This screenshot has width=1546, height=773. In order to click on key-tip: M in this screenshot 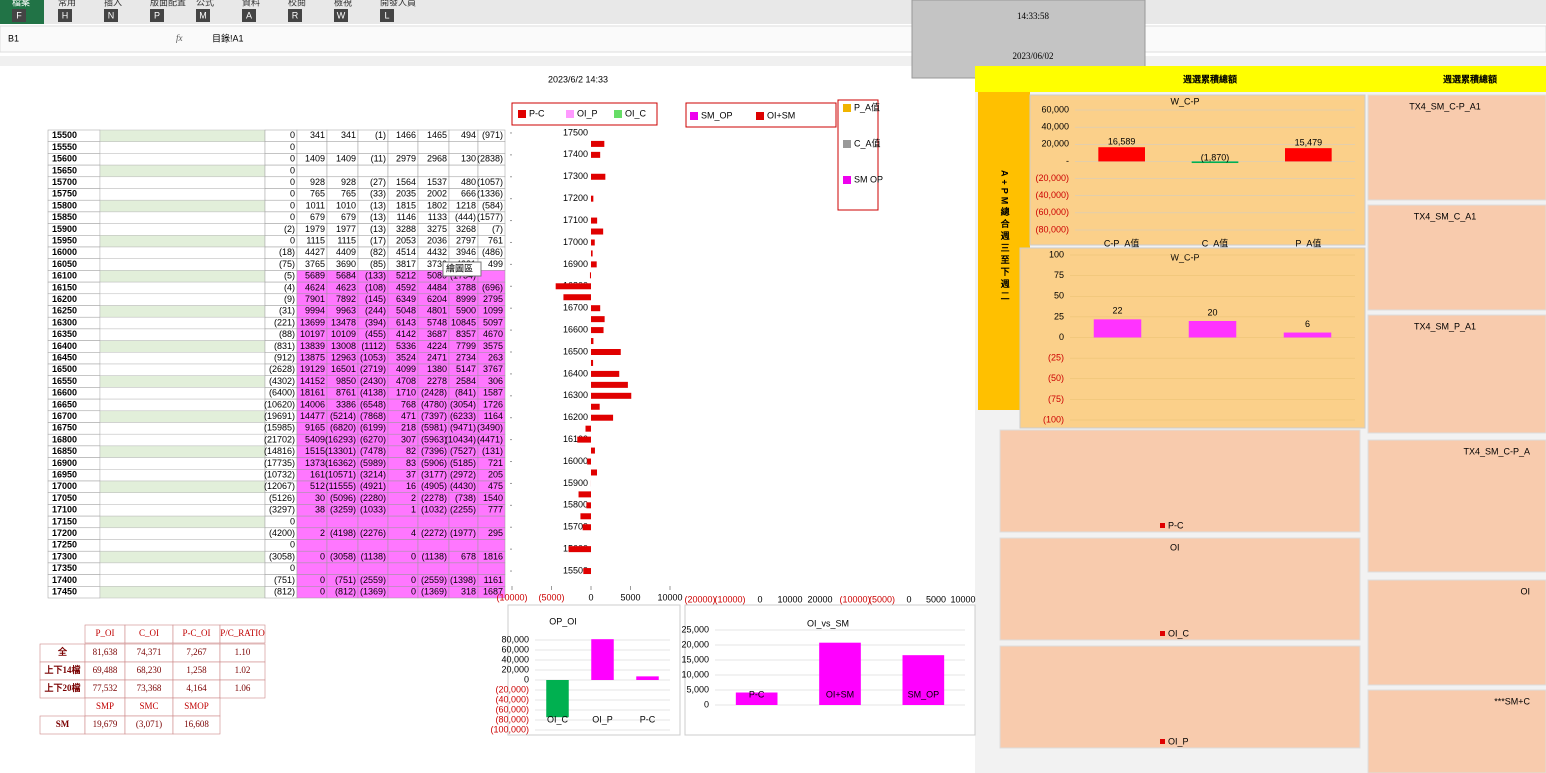, I will do `click(203, 15)`.